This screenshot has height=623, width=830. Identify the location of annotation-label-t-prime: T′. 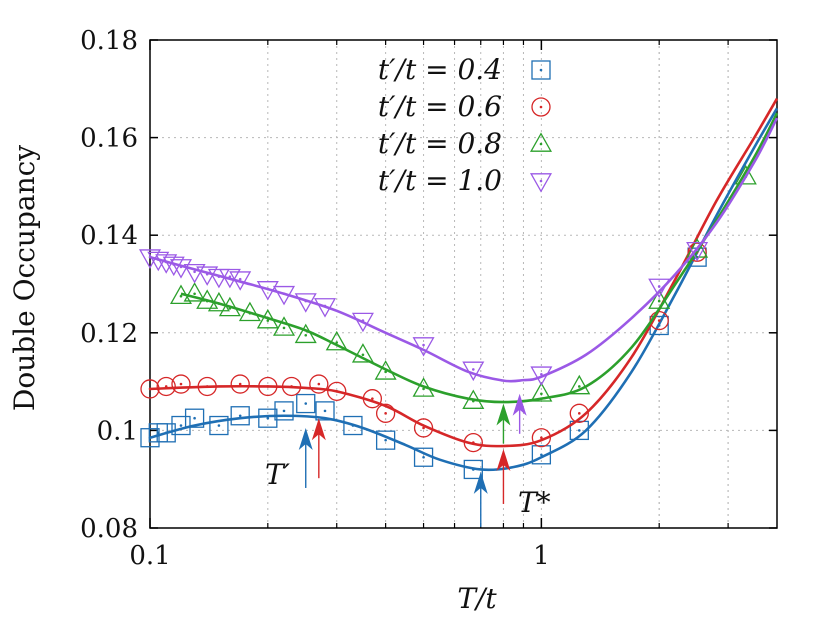
(278, 474).